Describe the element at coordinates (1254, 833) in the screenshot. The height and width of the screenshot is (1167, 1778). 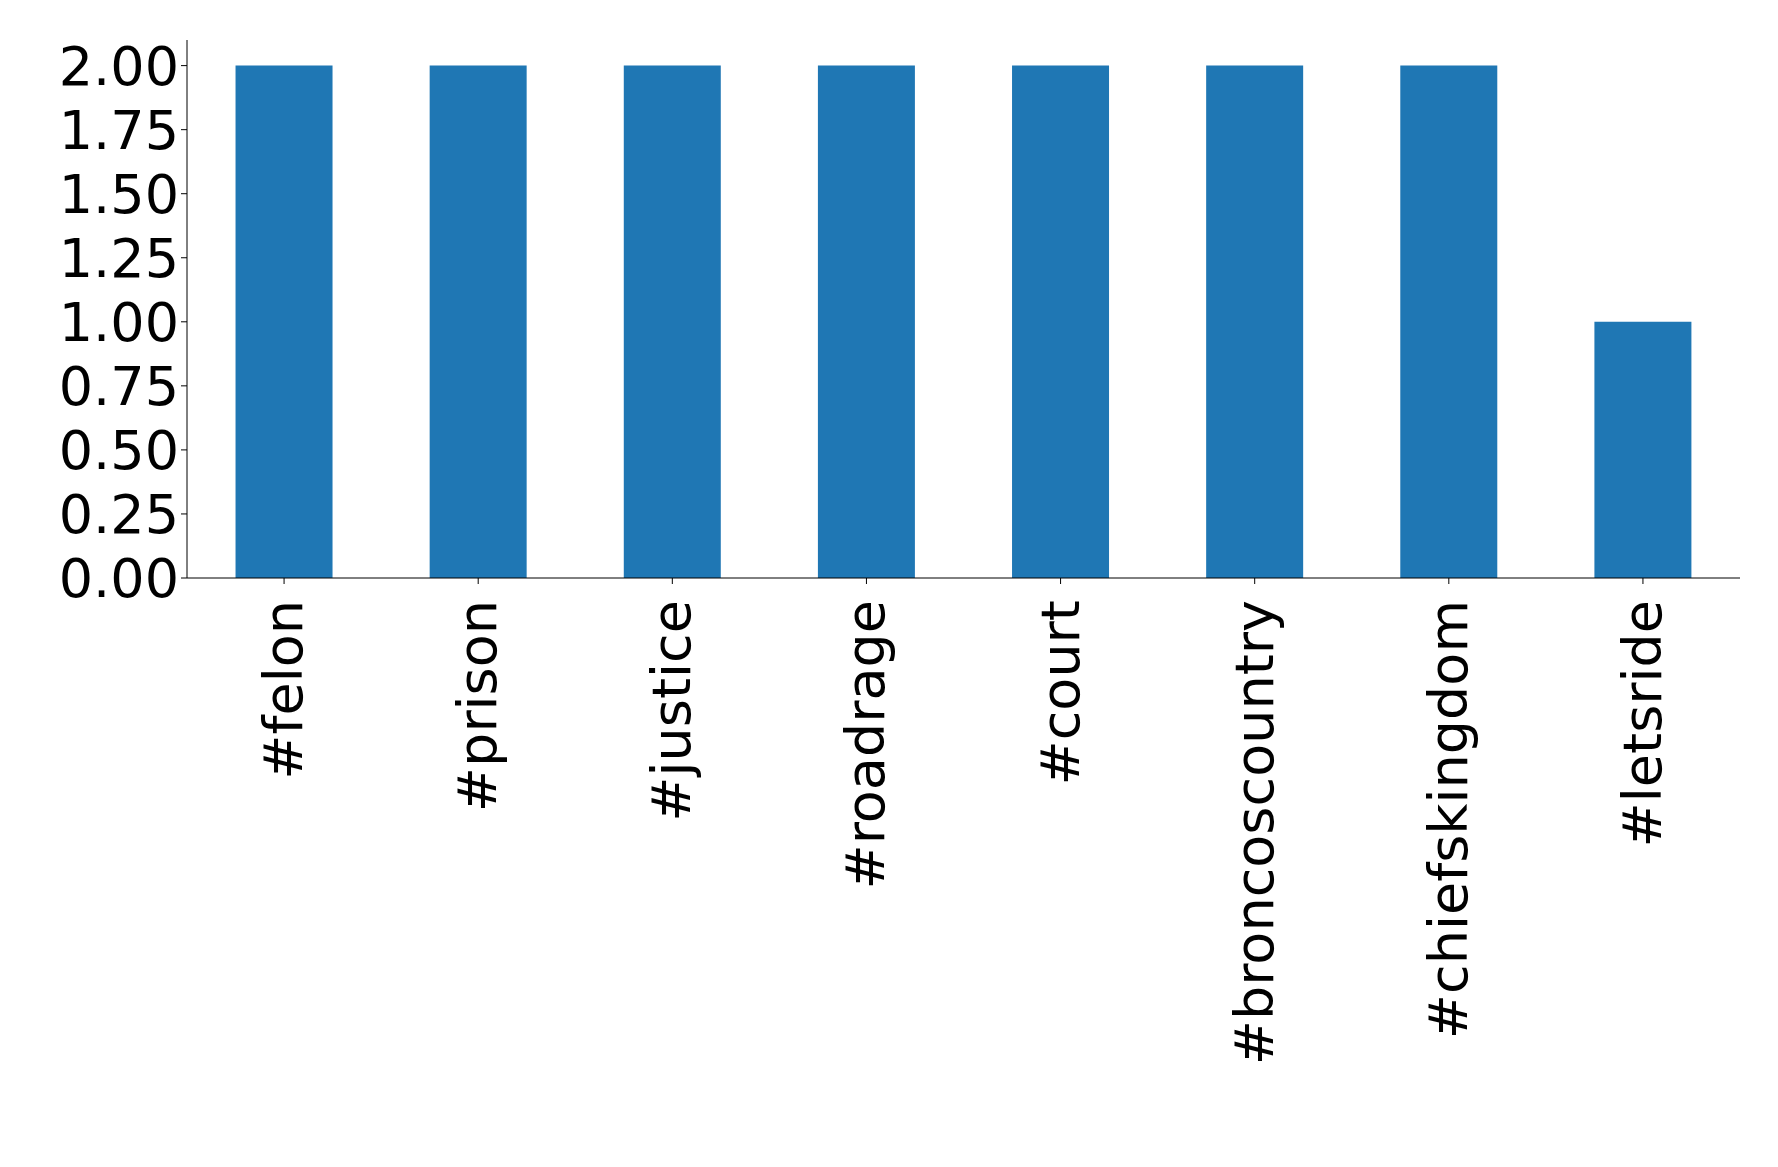
I see `x-tick-label: #broncoscountry` at that location.